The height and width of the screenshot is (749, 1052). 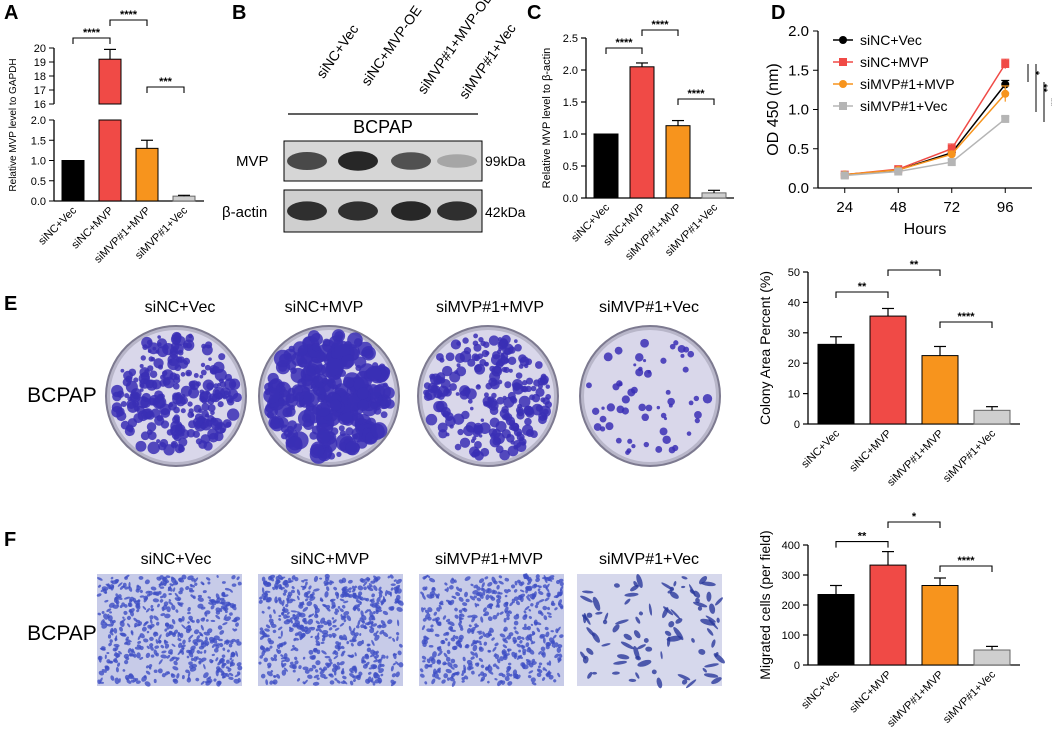 I want to click on x-tick-label: siNC+Vec, so click(x=820, y=448).